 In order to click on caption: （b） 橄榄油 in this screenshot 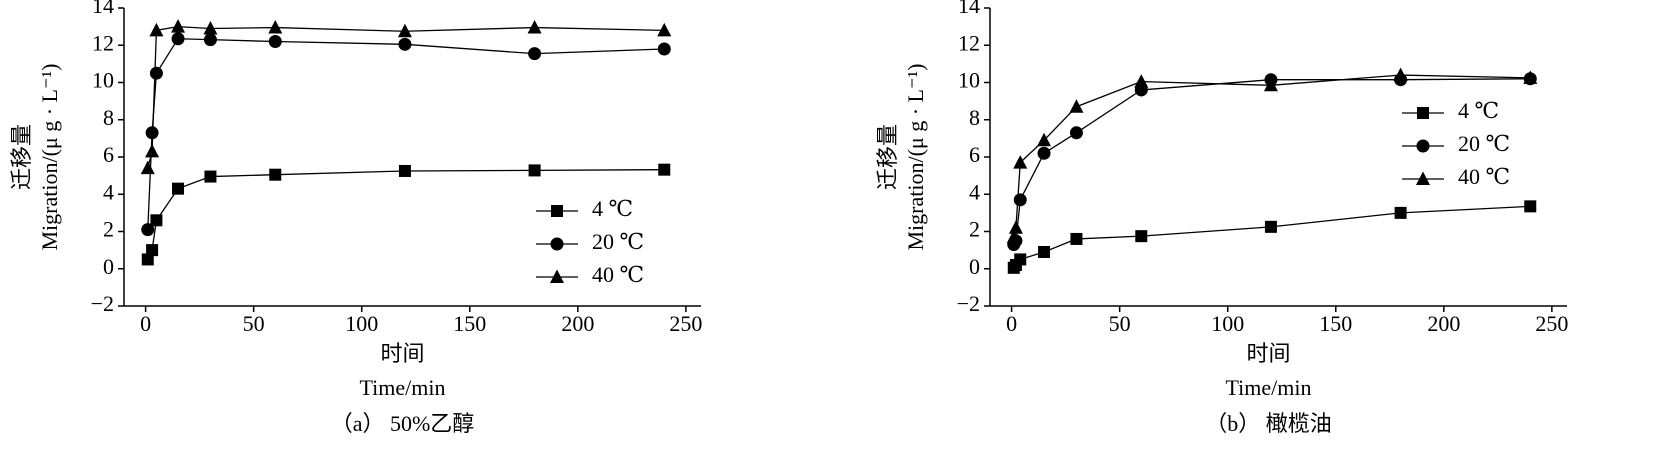, I will do `click(1268, 423)`.